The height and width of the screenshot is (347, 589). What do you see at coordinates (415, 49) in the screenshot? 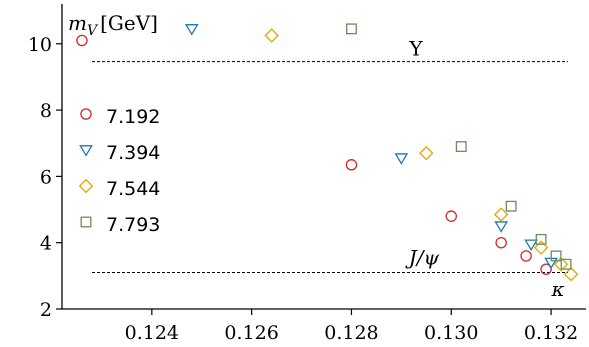
I see `reference-line-label: Υ` at bounding box center [415, 49].